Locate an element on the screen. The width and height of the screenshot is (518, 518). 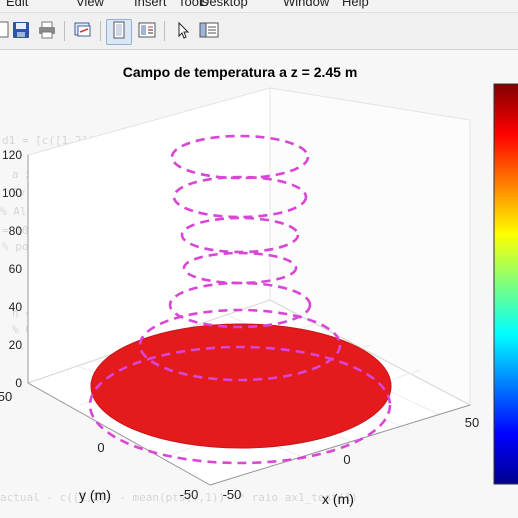
y-tick-label: -50 is located at coordinates (189, 494).